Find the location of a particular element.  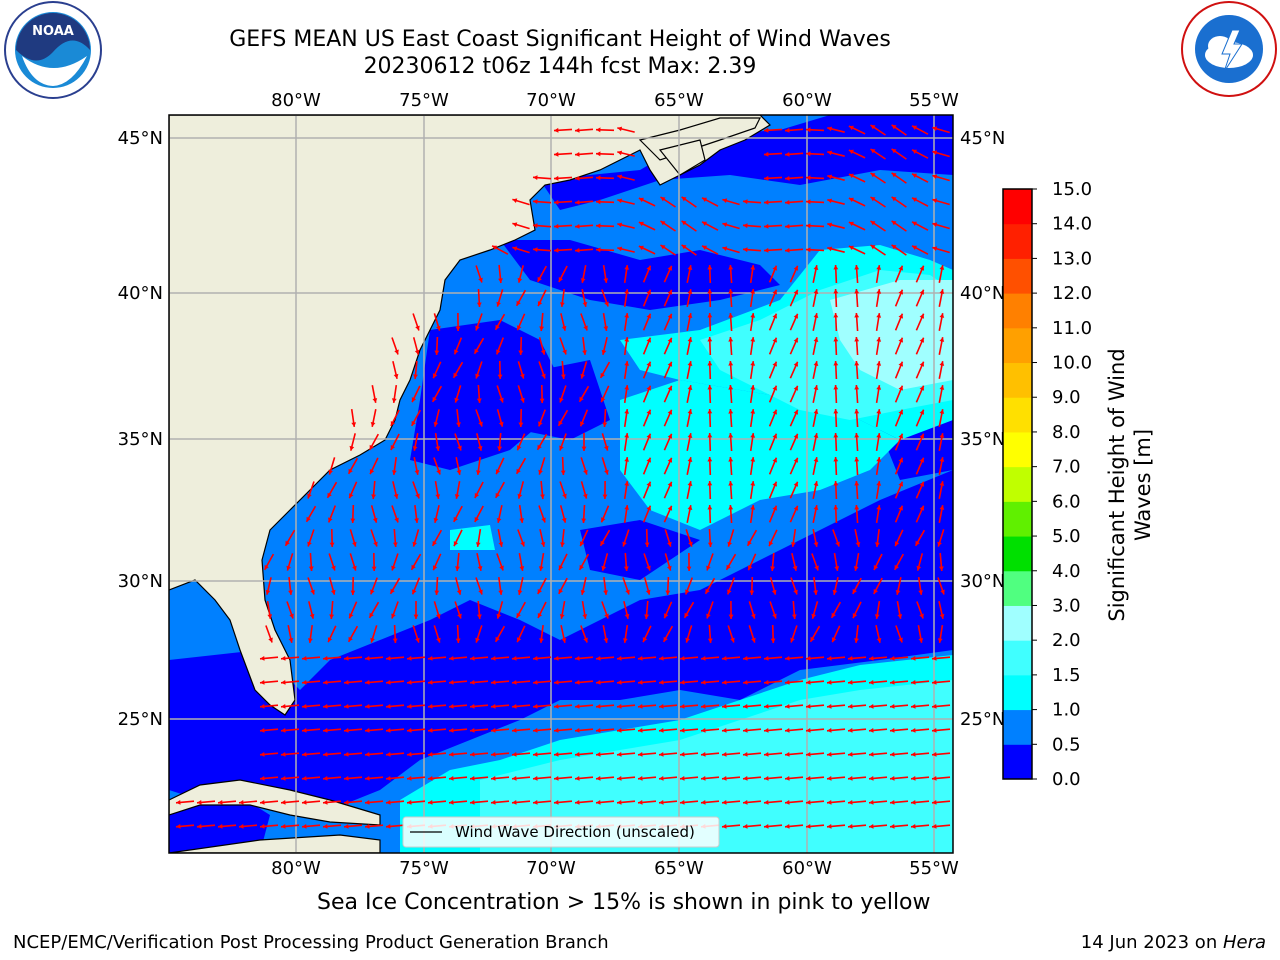

footer-machine: Hera is located at coordinates (1244, 942).